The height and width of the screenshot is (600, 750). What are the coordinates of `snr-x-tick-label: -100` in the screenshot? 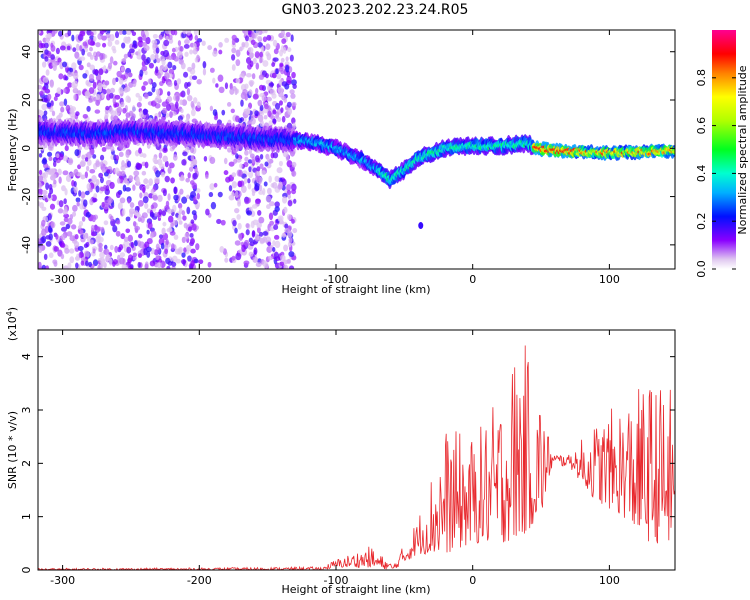 It's located at (336, 580).